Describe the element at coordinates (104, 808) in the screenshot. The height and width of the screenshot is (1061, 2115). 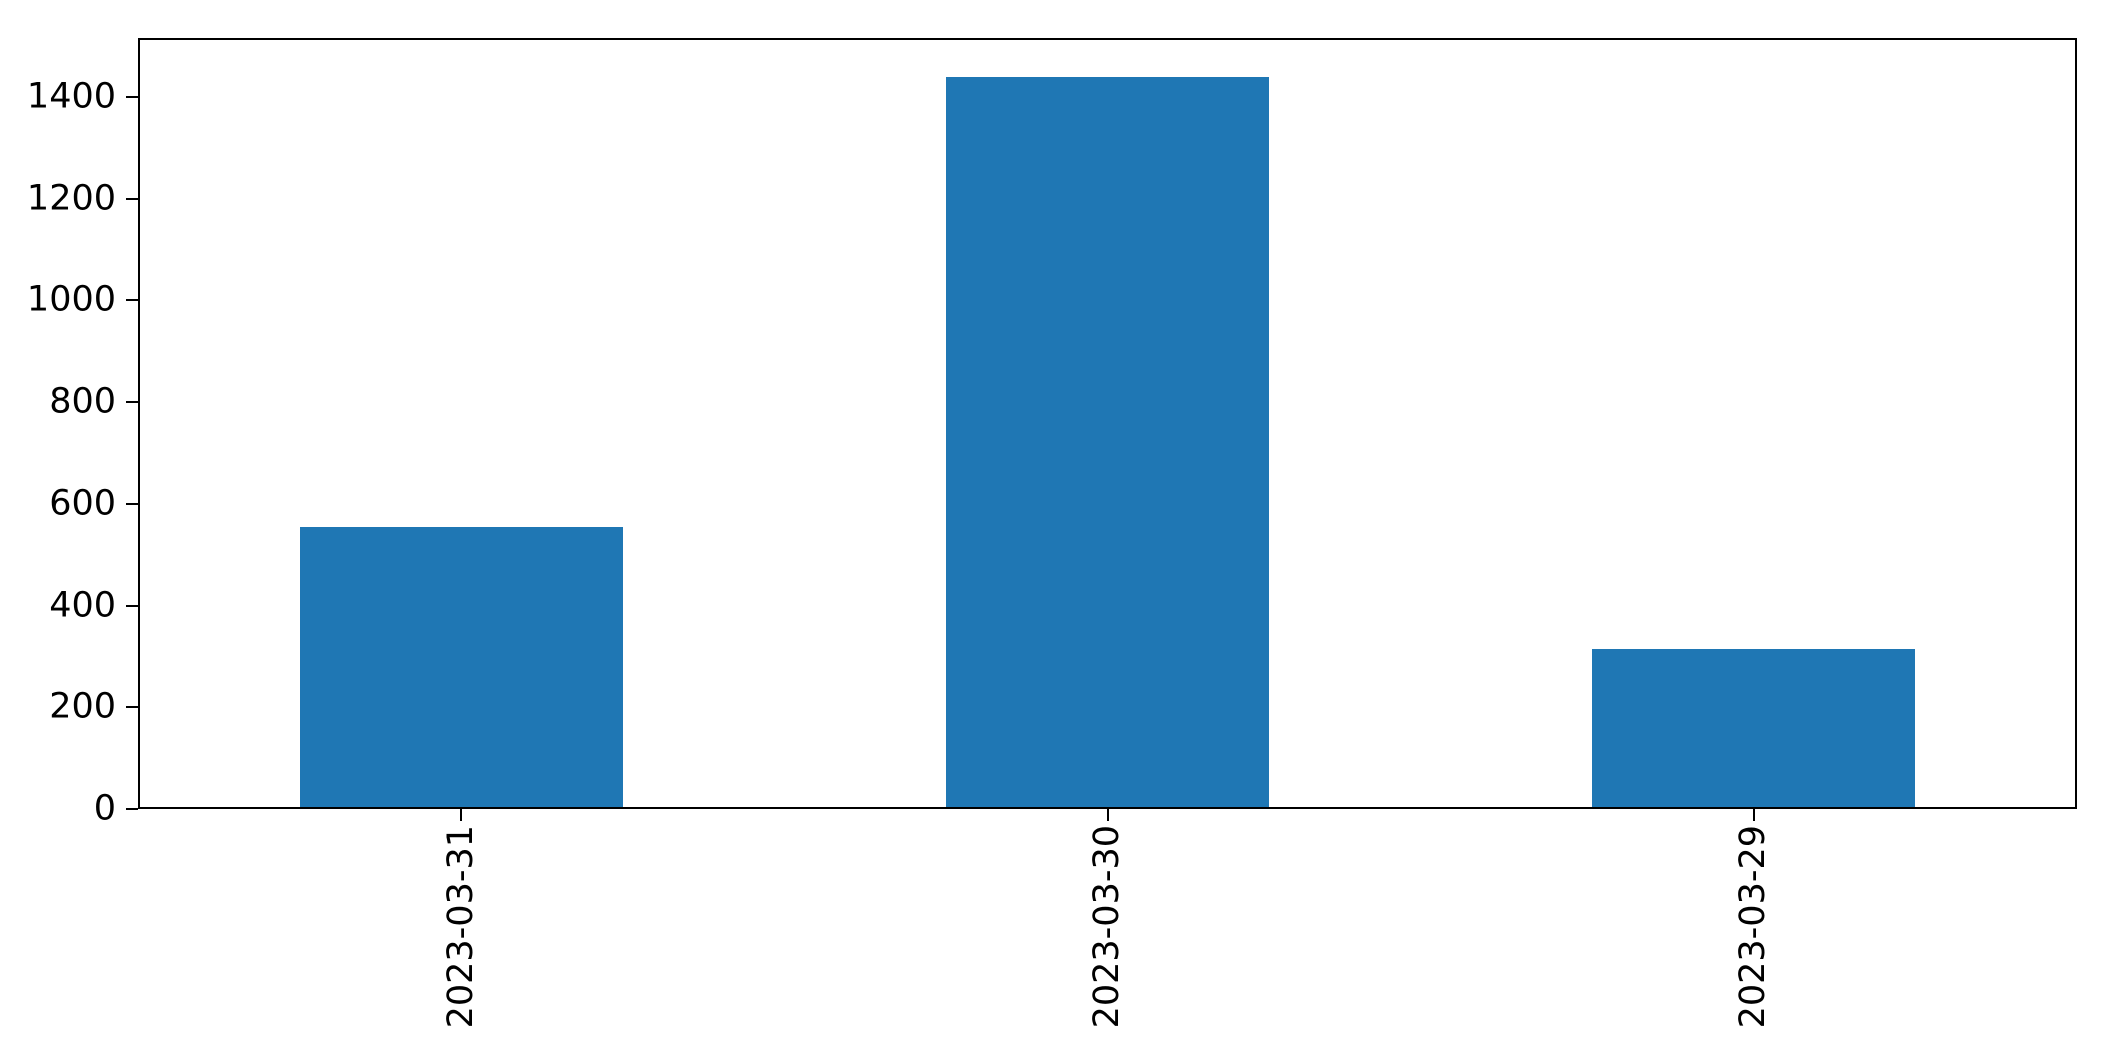
I see `y-tick-label: 0` at that location.